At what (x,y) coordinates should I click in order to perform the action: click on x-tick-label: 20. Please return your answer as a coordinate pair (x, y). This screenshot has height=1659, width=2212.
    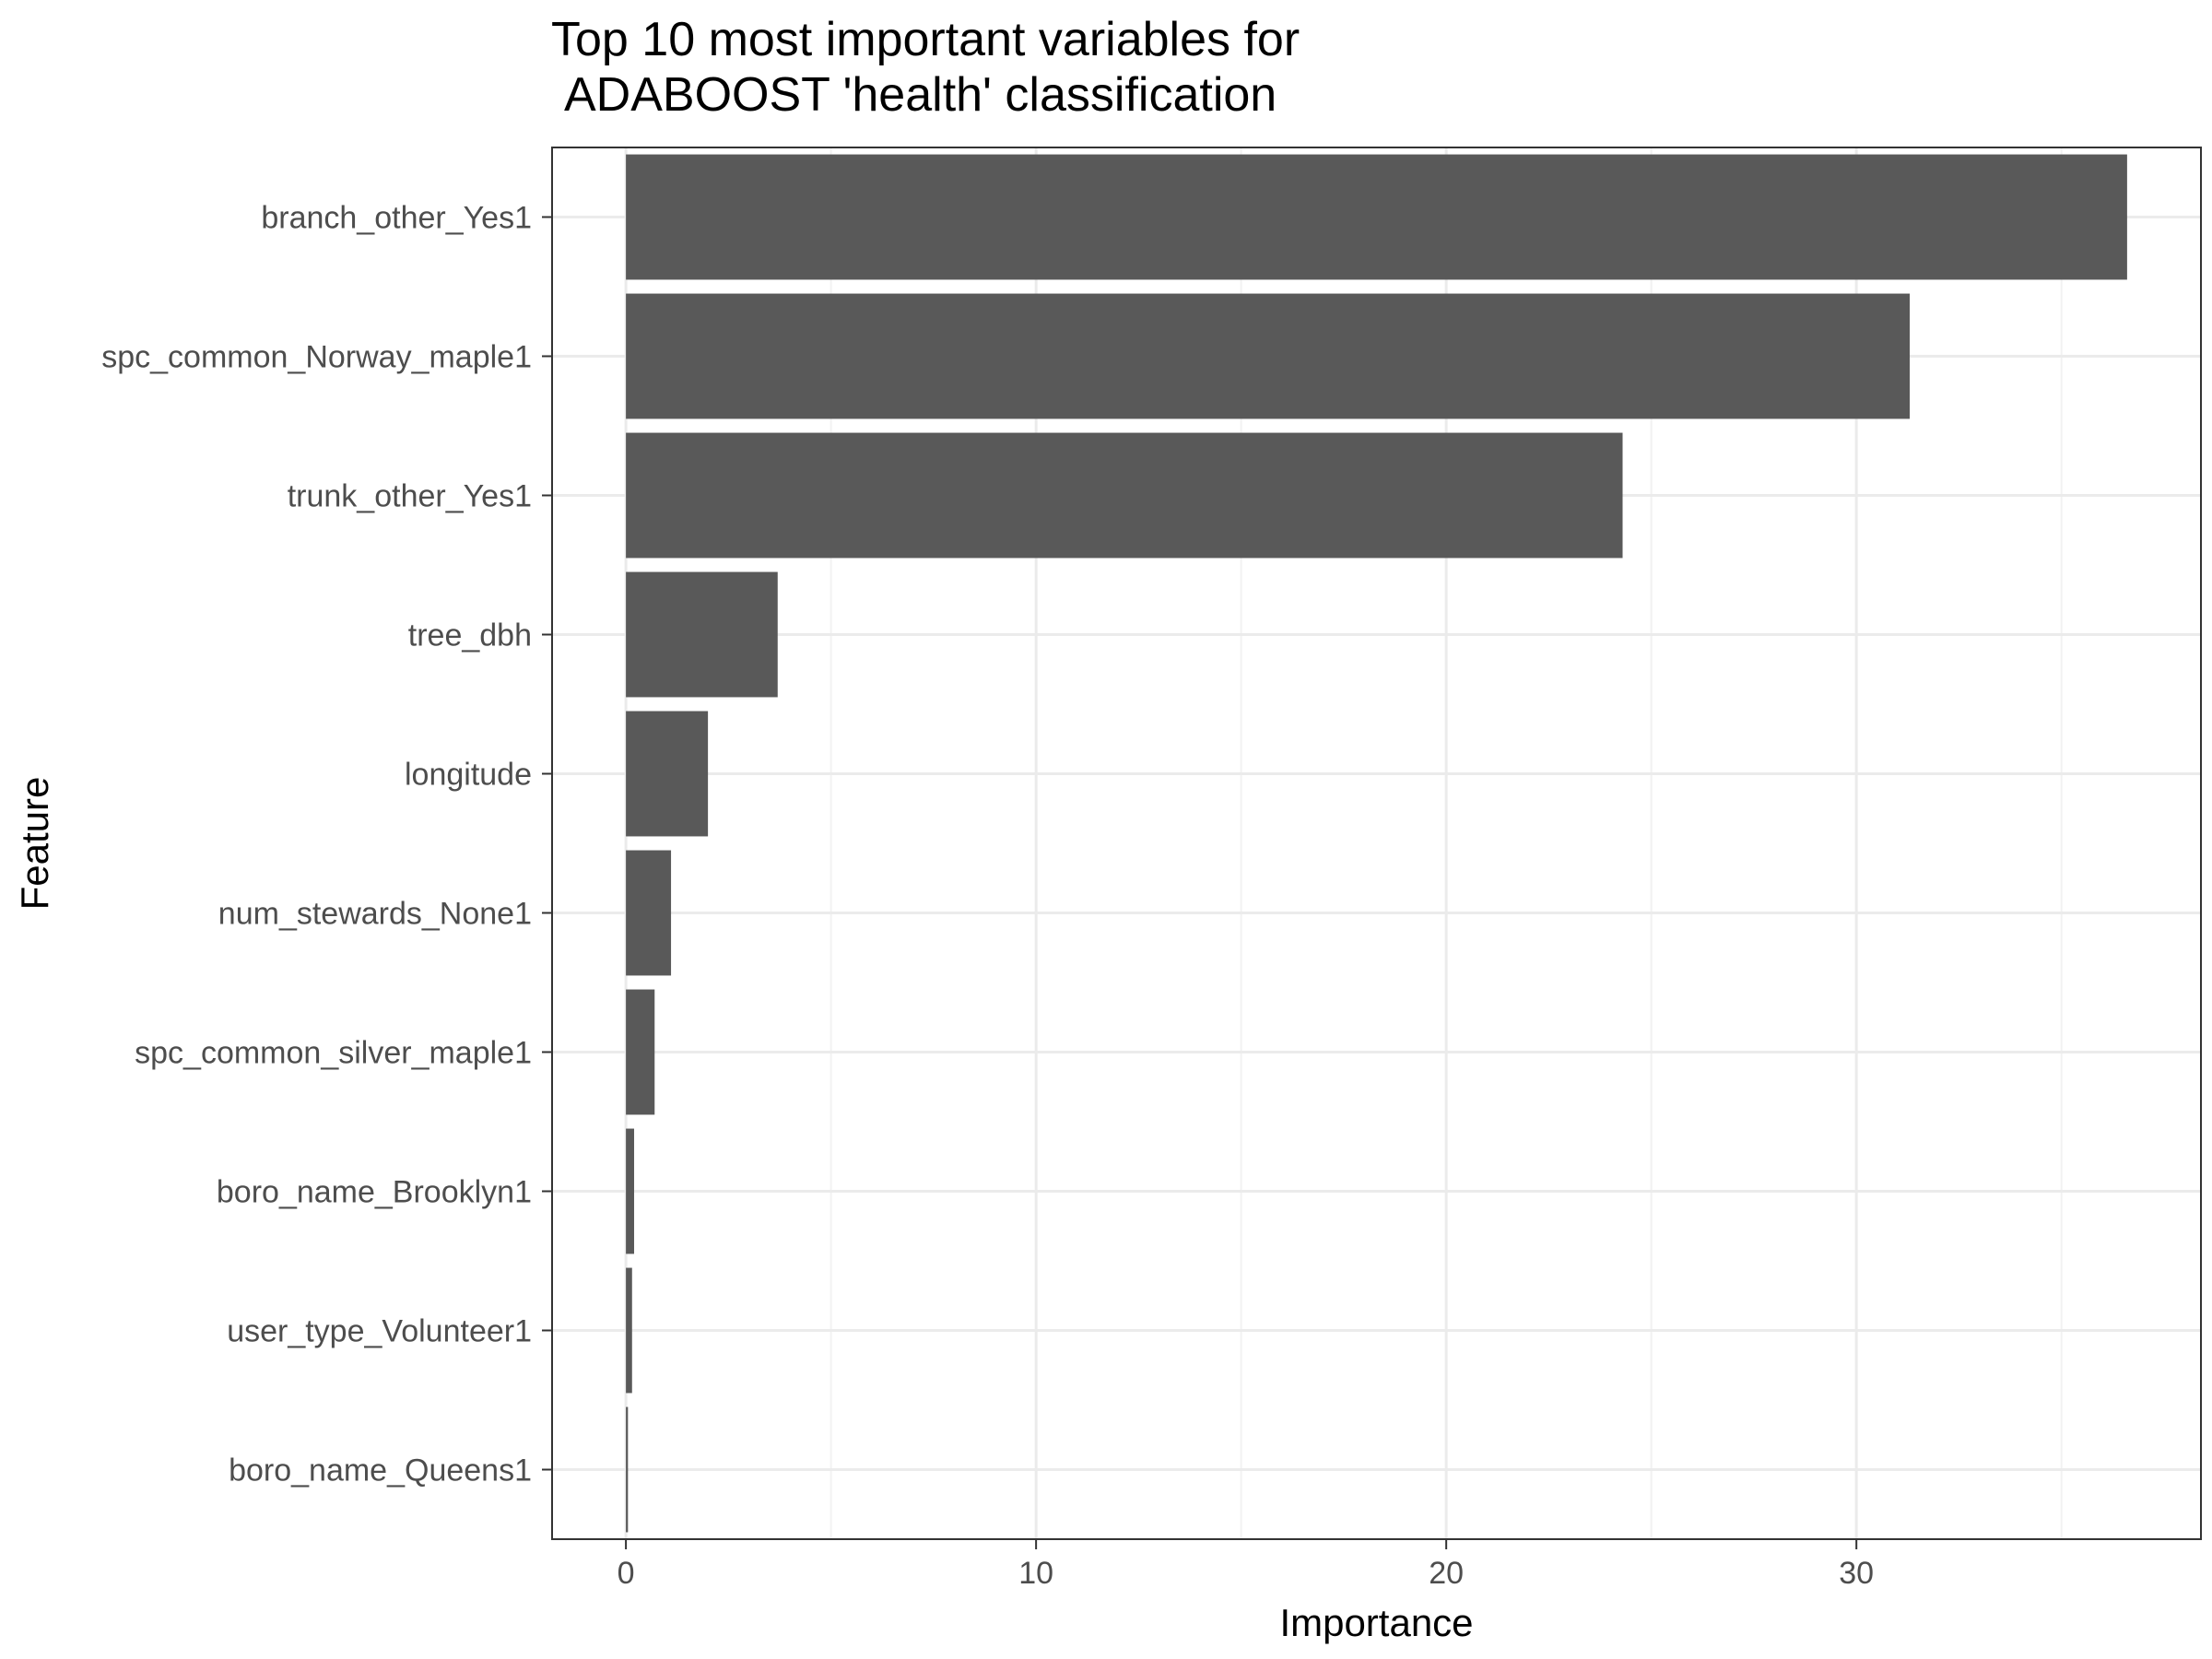
    Looking at the image, I should click on (1446, 1573).